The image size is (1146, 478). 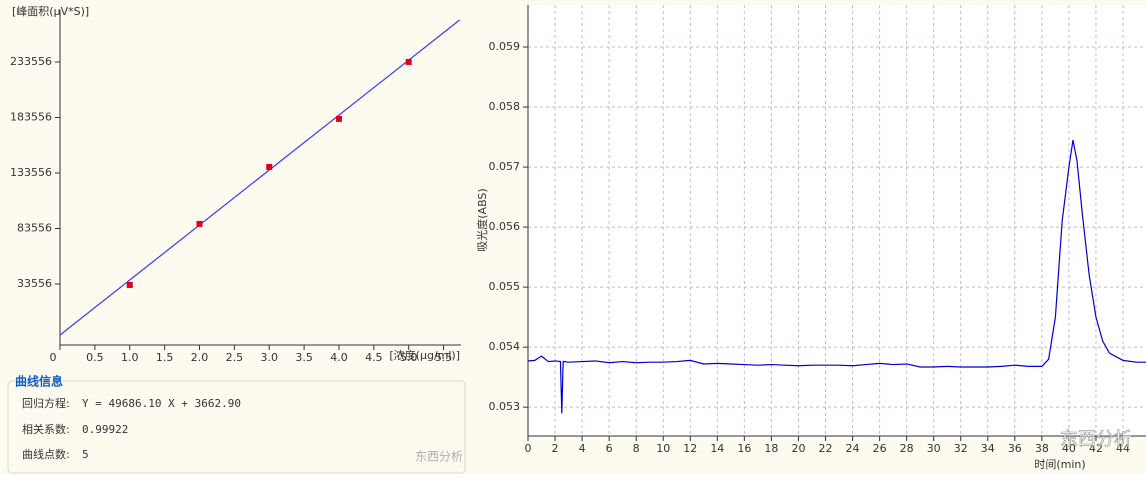 What do you see at coordinates (505, 286) in the screenshot?
I see `y-tick-label: 0.055` at bounding box center [505, 286].